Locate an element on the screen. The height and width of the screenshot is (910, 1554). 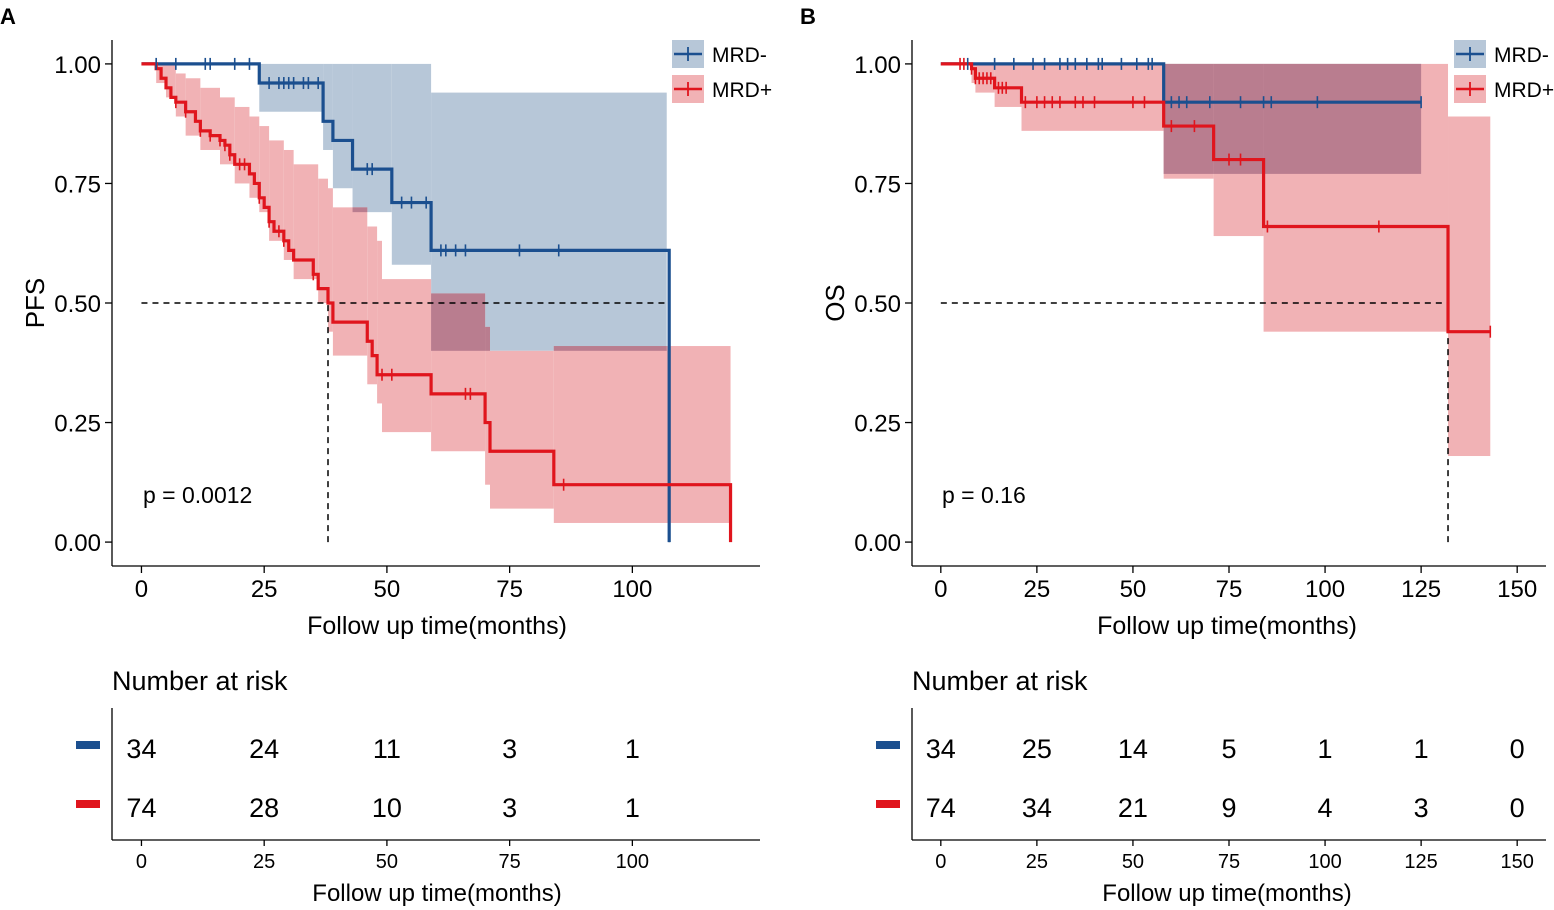
p-value: p = 0.0012 is located at coordinates (197, 495).